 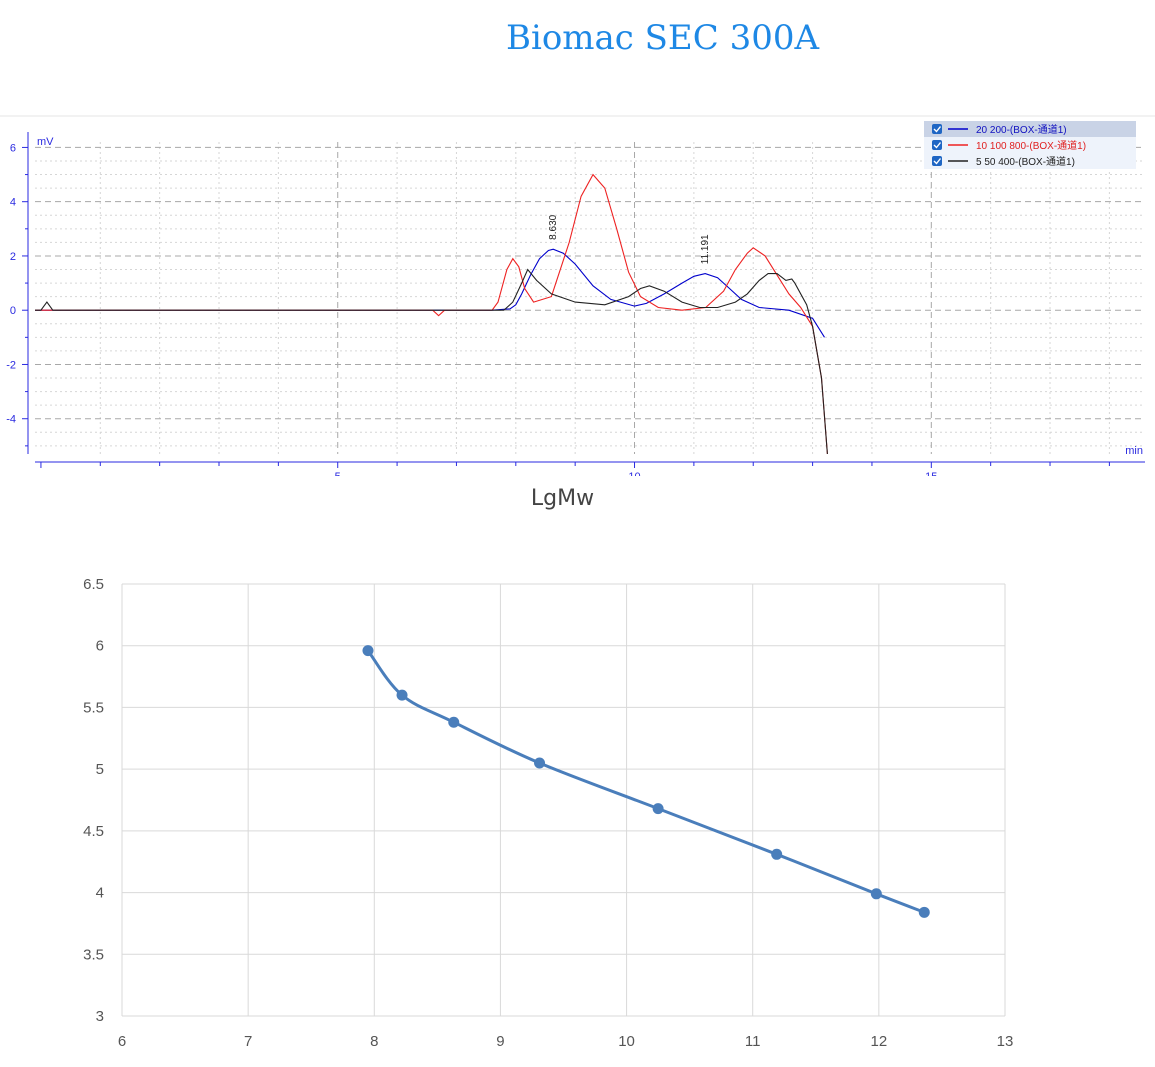 What do you see at coordinates (13, 311) in the screenshot?
I see `y-tick-label: 0` at bounding box center [13, 311].